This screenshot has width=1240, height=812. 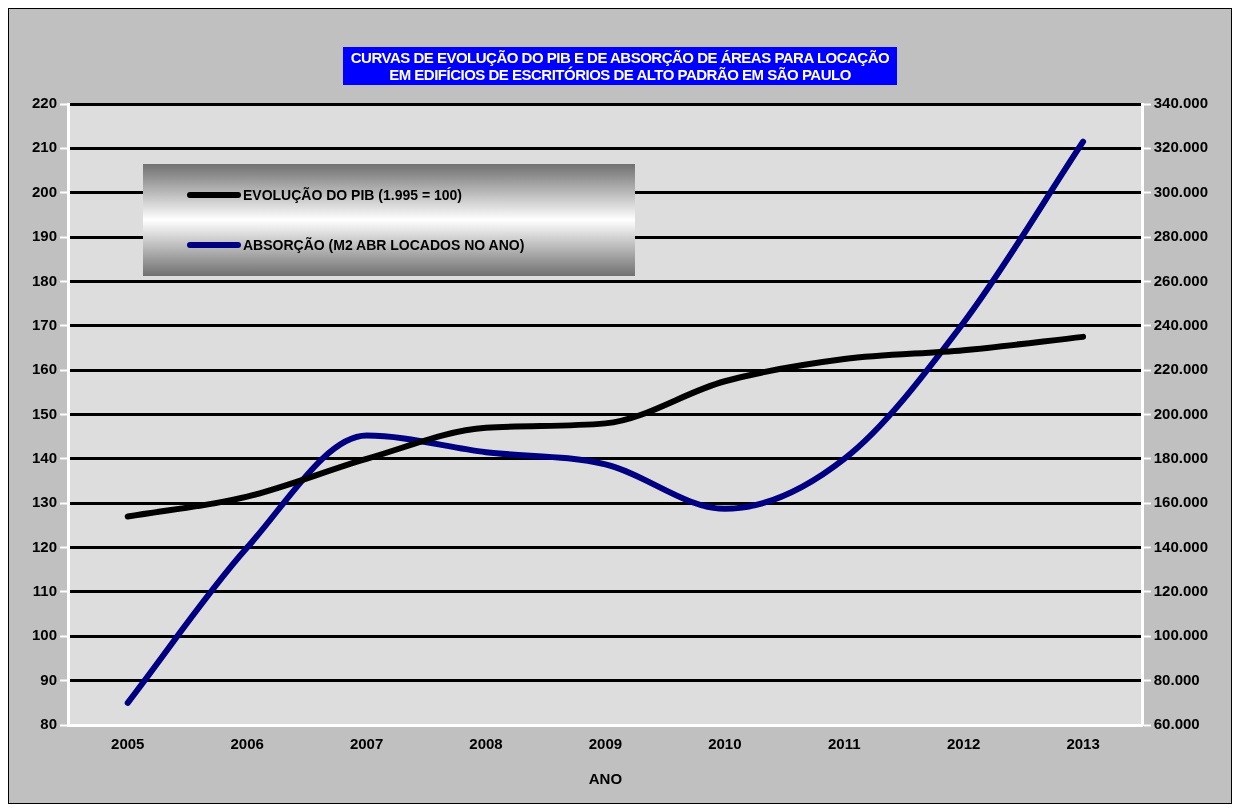 I want to click on y-tick-label: 110, so click(x=45, y=591).